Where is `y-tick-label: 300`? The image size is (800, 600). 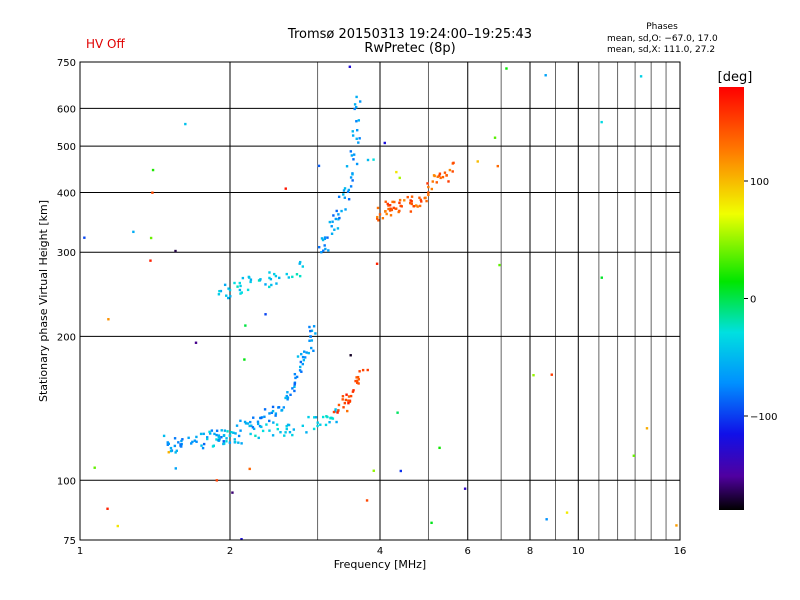 y-tick-label: 300 is located at coordinates (66, 253).